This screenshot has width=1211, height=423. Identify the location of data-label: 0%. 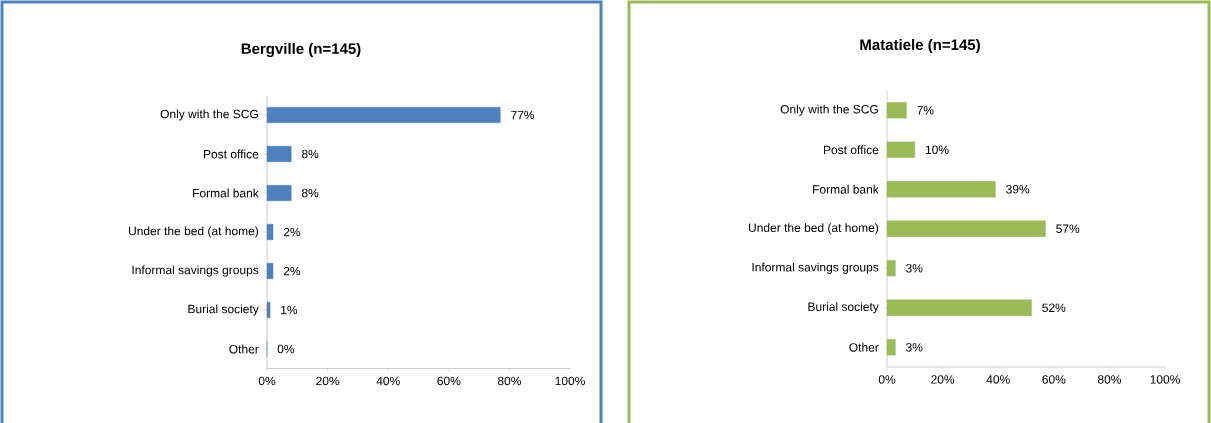
(286, 349).